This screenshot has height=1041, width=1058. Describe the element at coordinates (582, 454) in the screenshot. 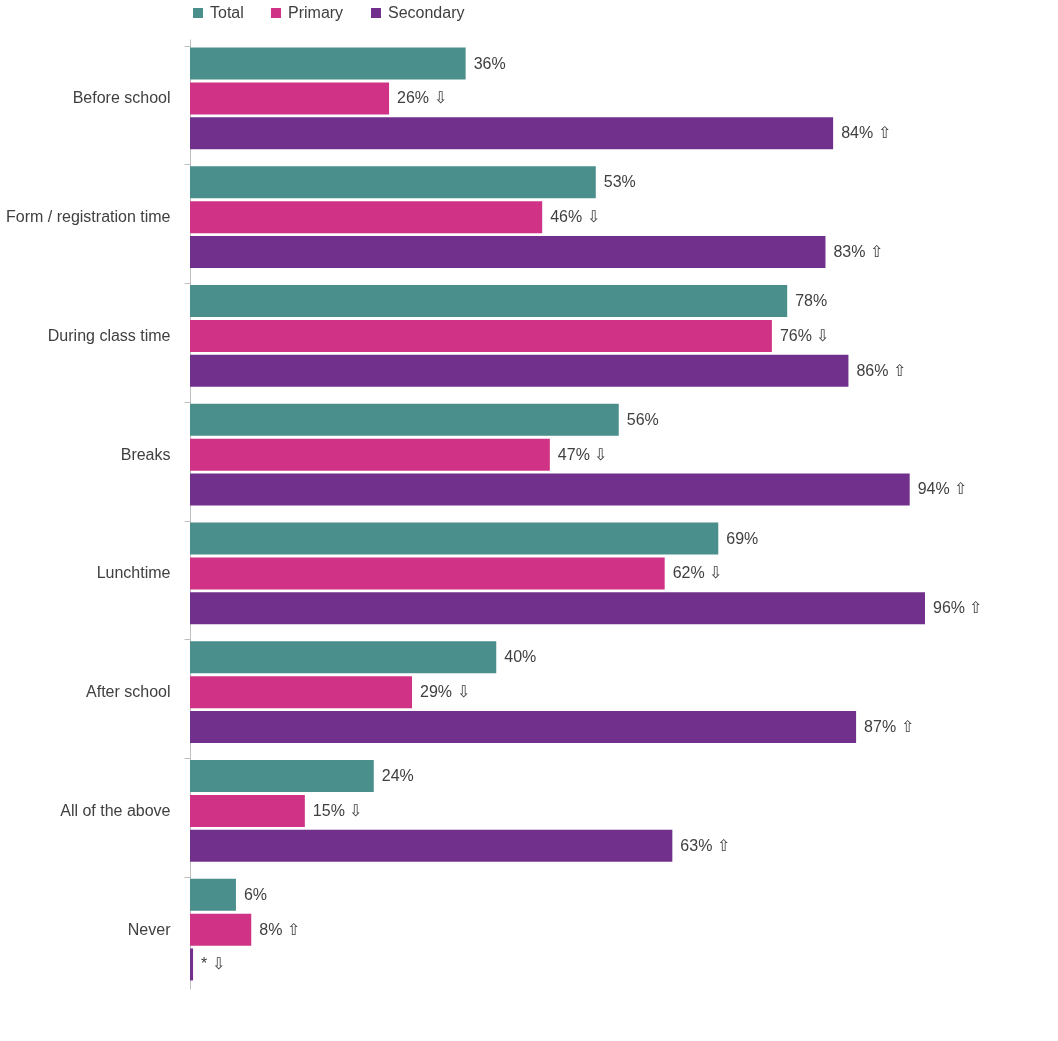

I see `data-label: 47% ⇩` at that location.